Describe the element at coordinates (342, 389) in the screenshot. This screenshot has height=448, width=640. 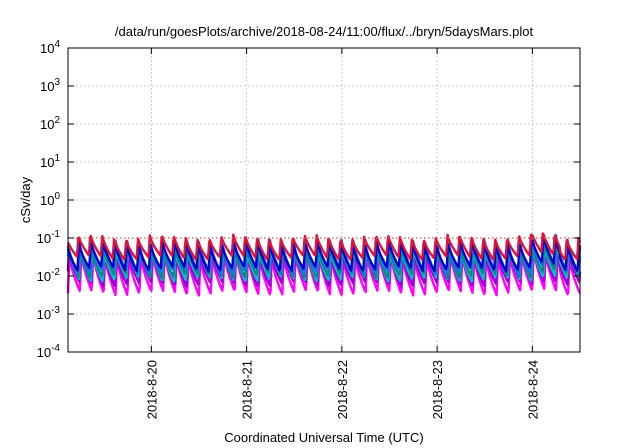
I see `x-tick-label: 2018-8-22` at that location.